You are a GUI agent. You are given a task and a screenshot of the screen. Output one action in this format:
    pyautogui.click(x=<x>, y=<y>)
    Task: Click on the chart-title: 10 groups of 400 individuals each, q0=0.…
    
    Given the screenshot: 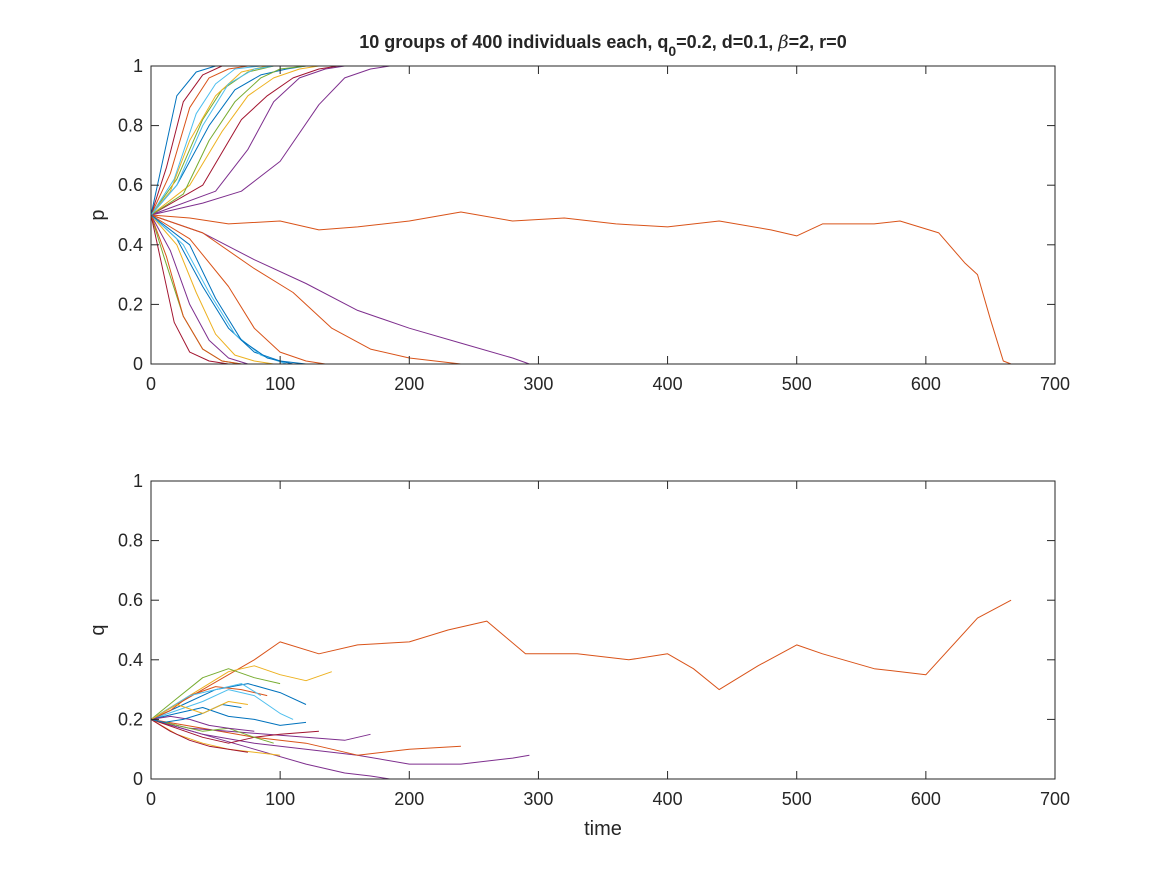 What is the action you would take?
    pyautogui.click(x=602, y=45)
    